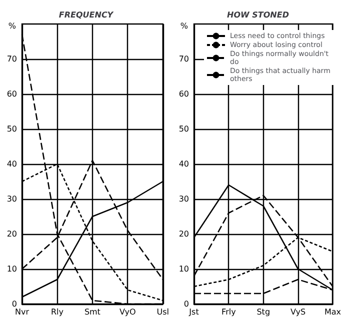 Image resolution: width=344 pixels, height=322 pixels. Describe the element at coordinates (193, 312) in the screenshot. I see `x-tick-label: Jst` at that location.